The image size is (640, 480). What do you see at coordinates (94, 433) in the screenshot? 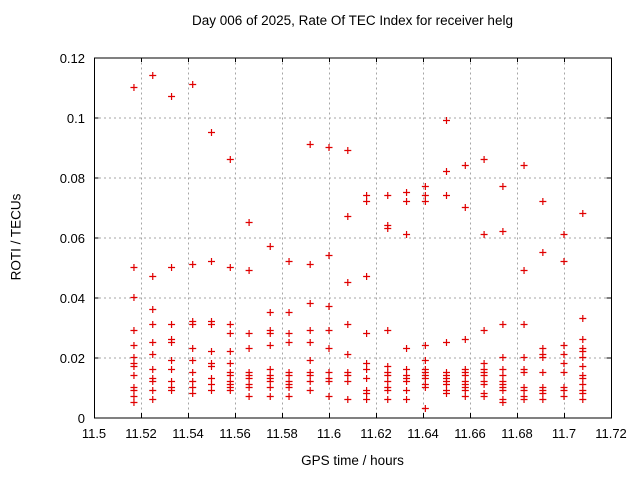
I see `x-tick-label: 11.5` at bounding box center [94, 433].